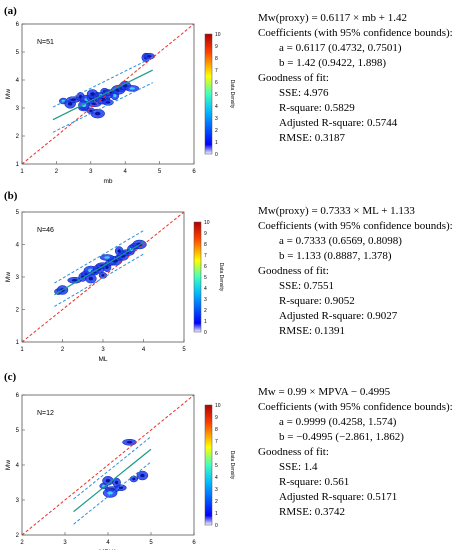  What do you see at coordinates (312, 331) in the screenshot?
I see `rmse: RMSE: 0.1391` at bounding box center [312, 331].